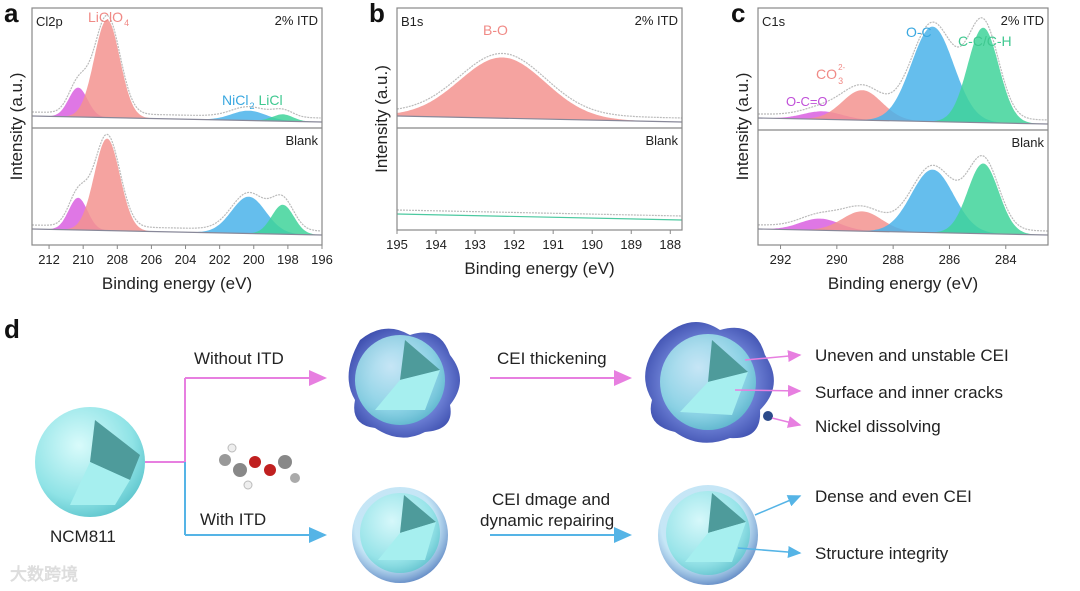 The image size is (1080, 591). Describe the element at coordinates (186, 259) in the screenshot. I see `x-tick-label: 204` at that location.